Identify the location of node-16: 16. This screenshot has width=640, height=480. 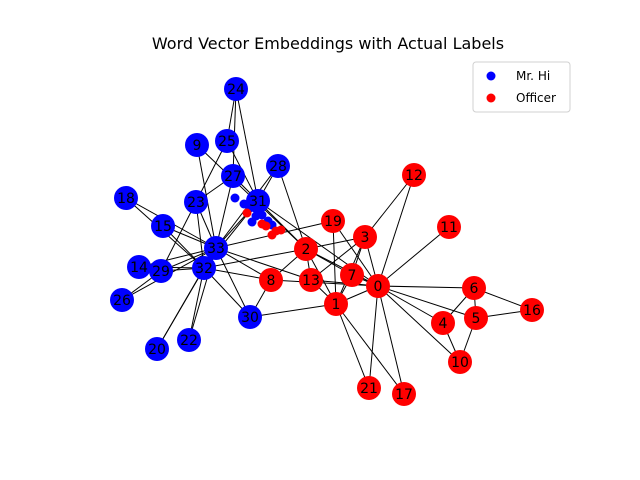
(532, 310).